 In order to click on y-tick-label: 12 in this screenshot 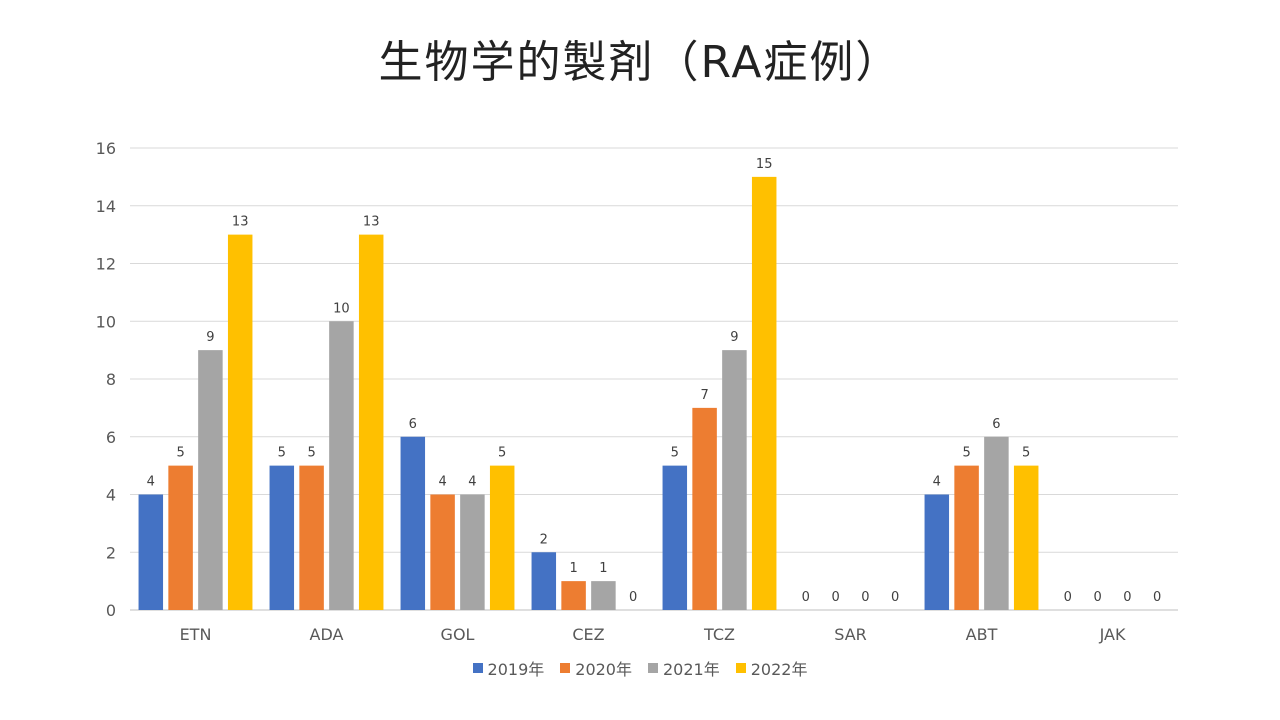, I will do `click(106, 264)`.